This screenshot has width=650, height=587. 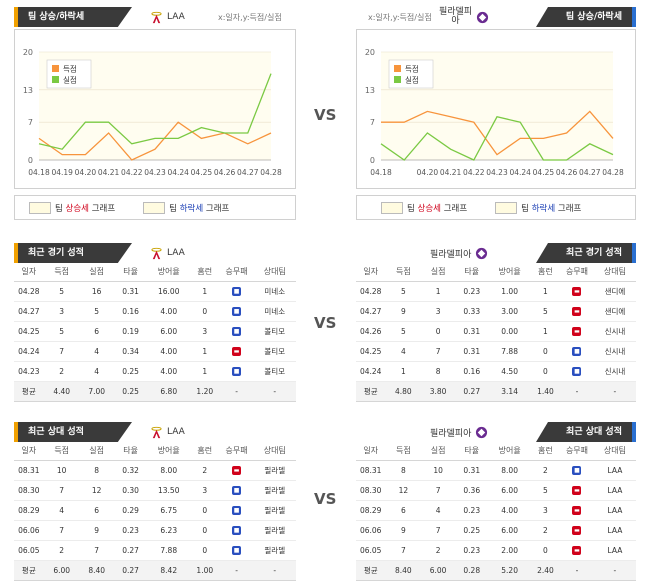 I want to click on series-line-runs, so click(x=497, y=133).